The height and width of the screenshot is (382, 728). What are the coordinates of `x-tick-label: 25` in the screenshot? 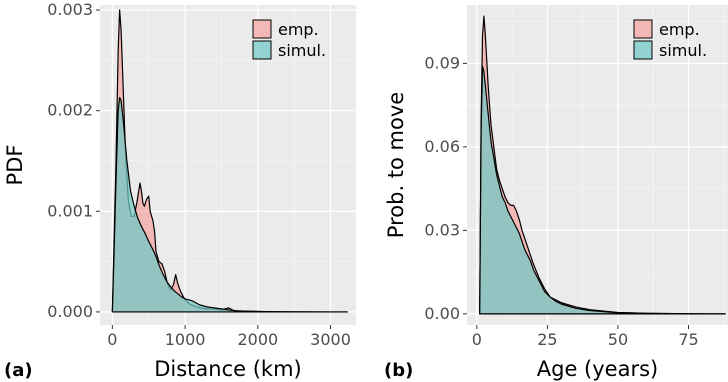 It's located at (547, 339).